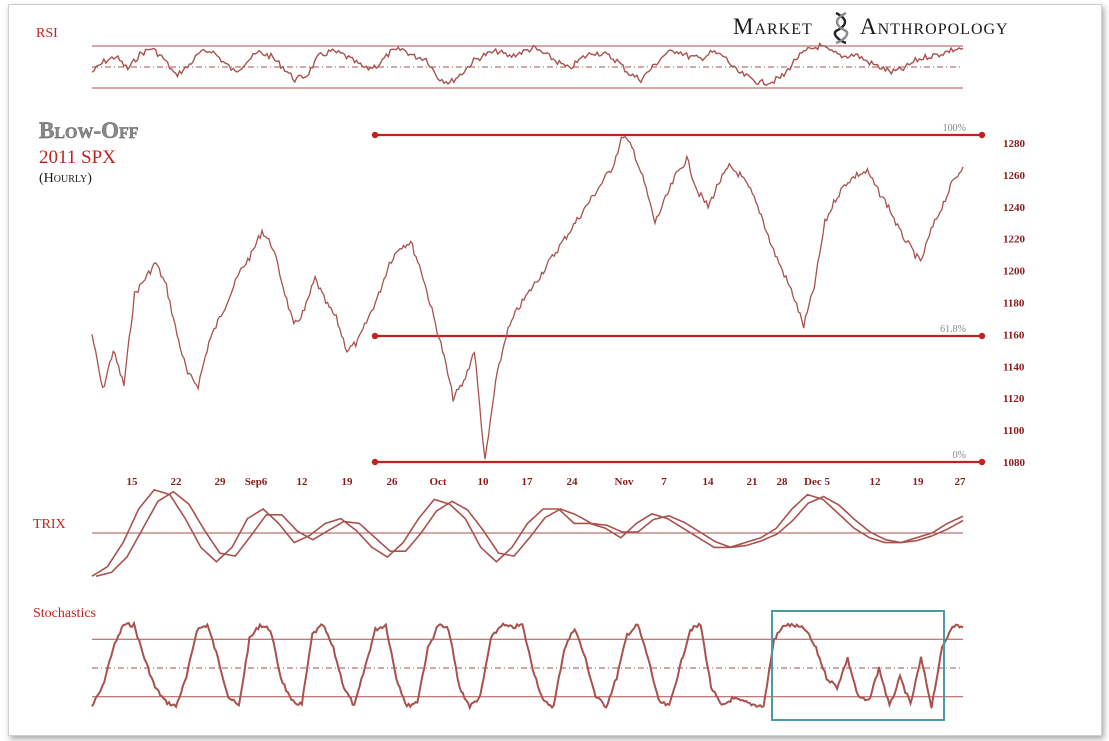 The width and height of the screenshot is (1109, 741). What do you see at coordinates (437, 482) in the screenshot?
I see `x-tick-label: Oct` at bounding box center [437, 482].